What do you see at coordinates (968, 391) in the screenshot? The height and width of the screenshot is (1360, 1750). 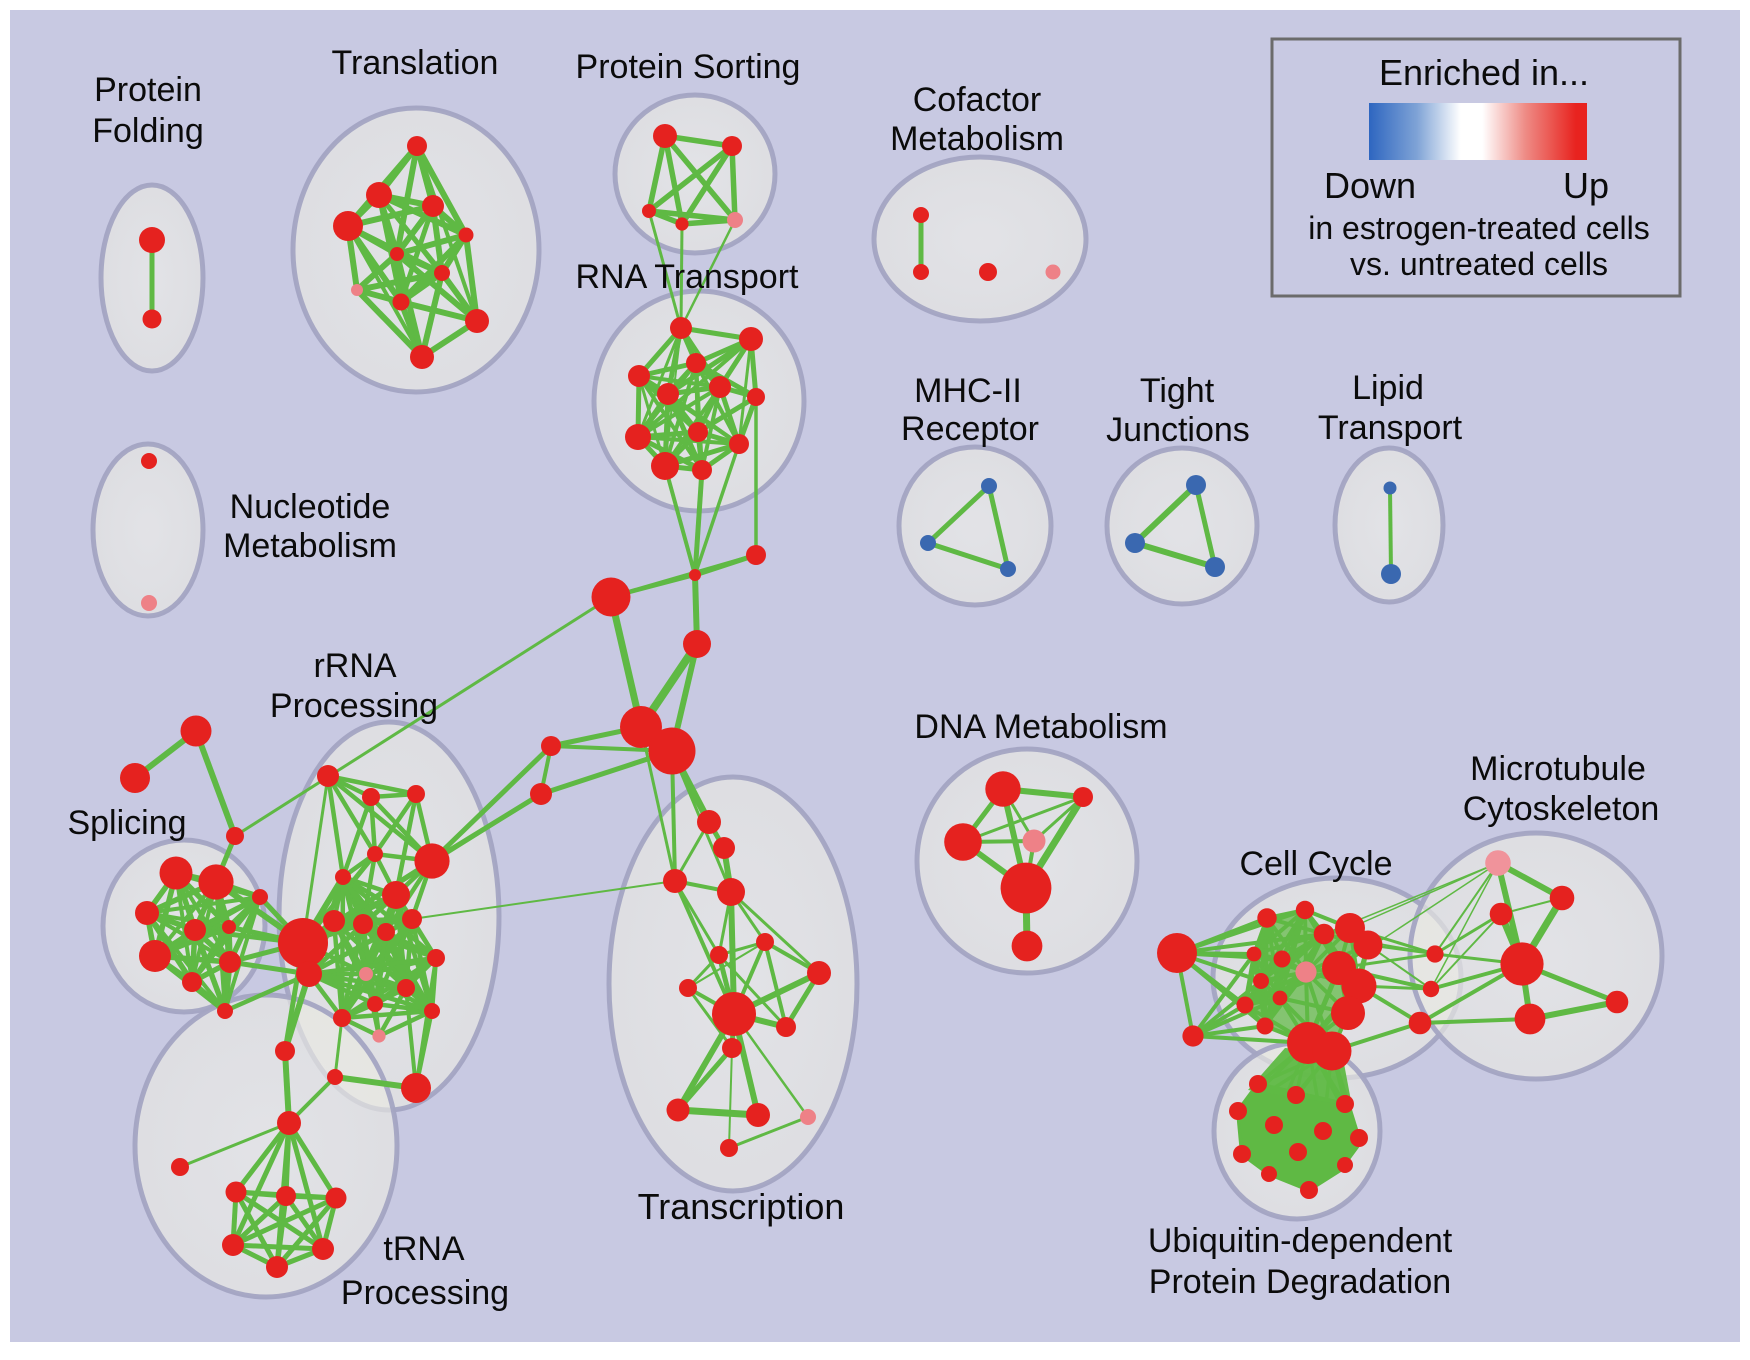 I see `svg-text: MHC-II` at bounding box center [968, 391].